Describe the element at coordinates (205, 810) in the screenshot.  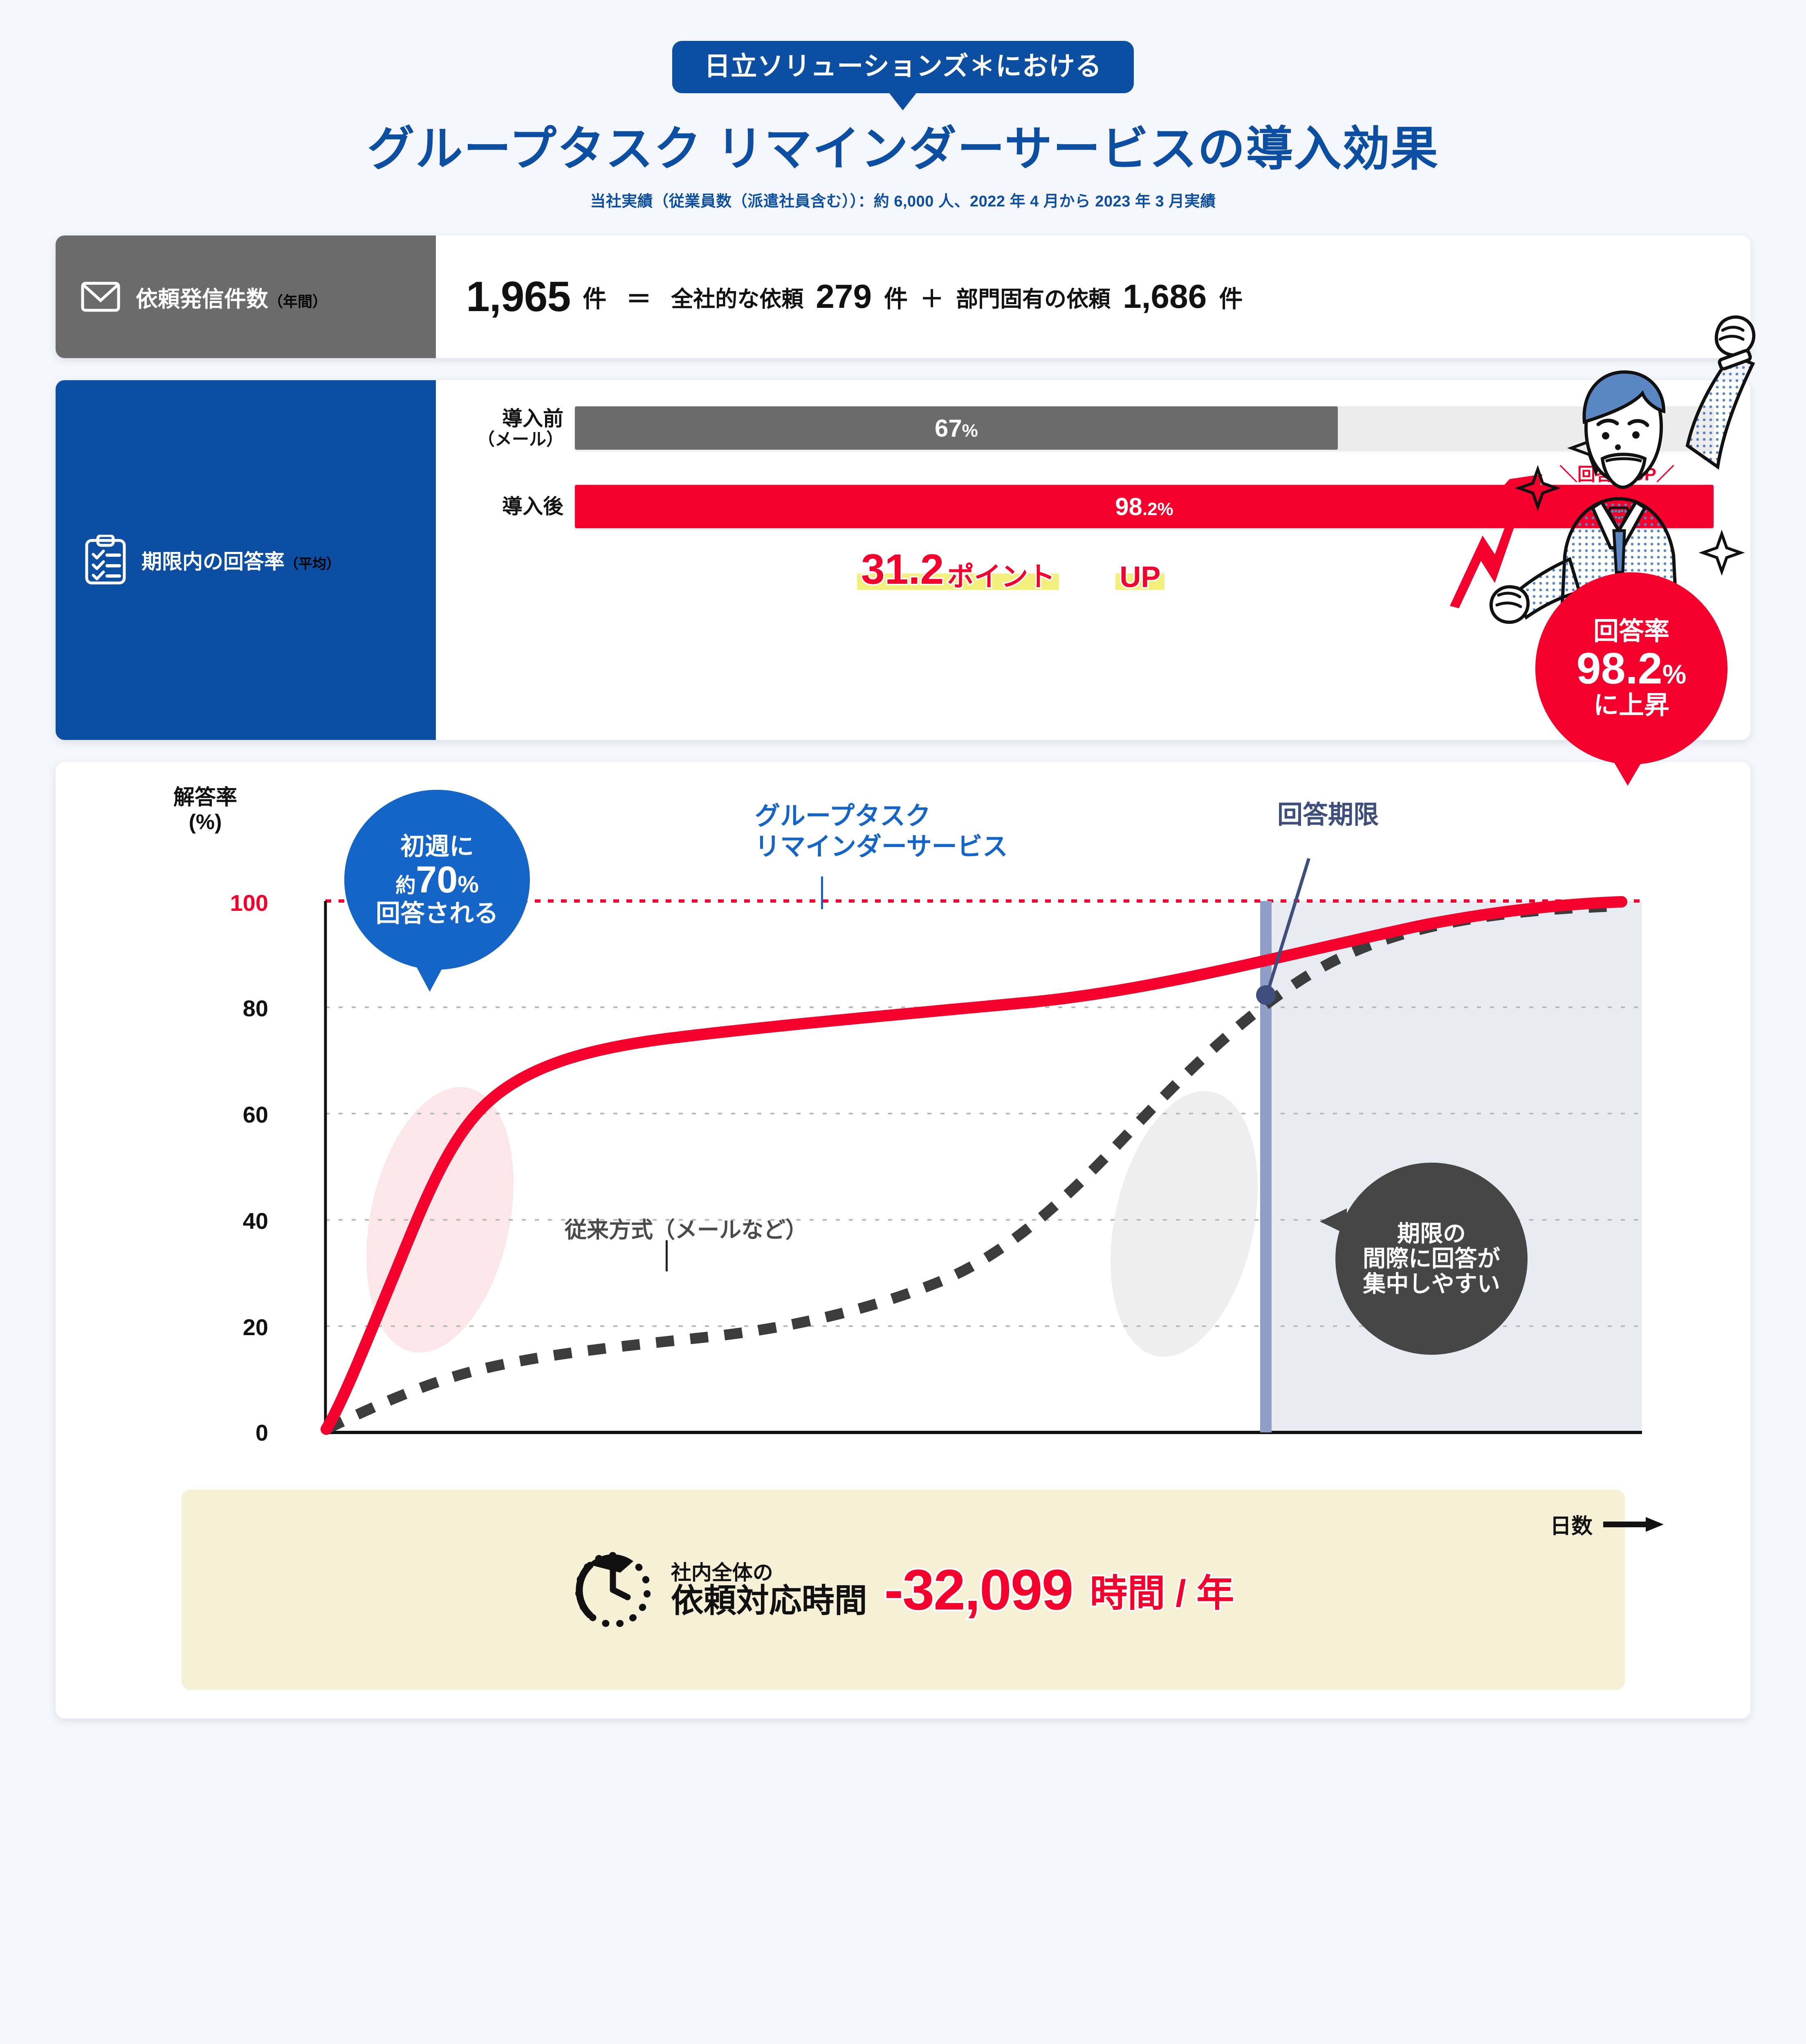
I see `y-axis-title: 解答率 (%)` at that location.